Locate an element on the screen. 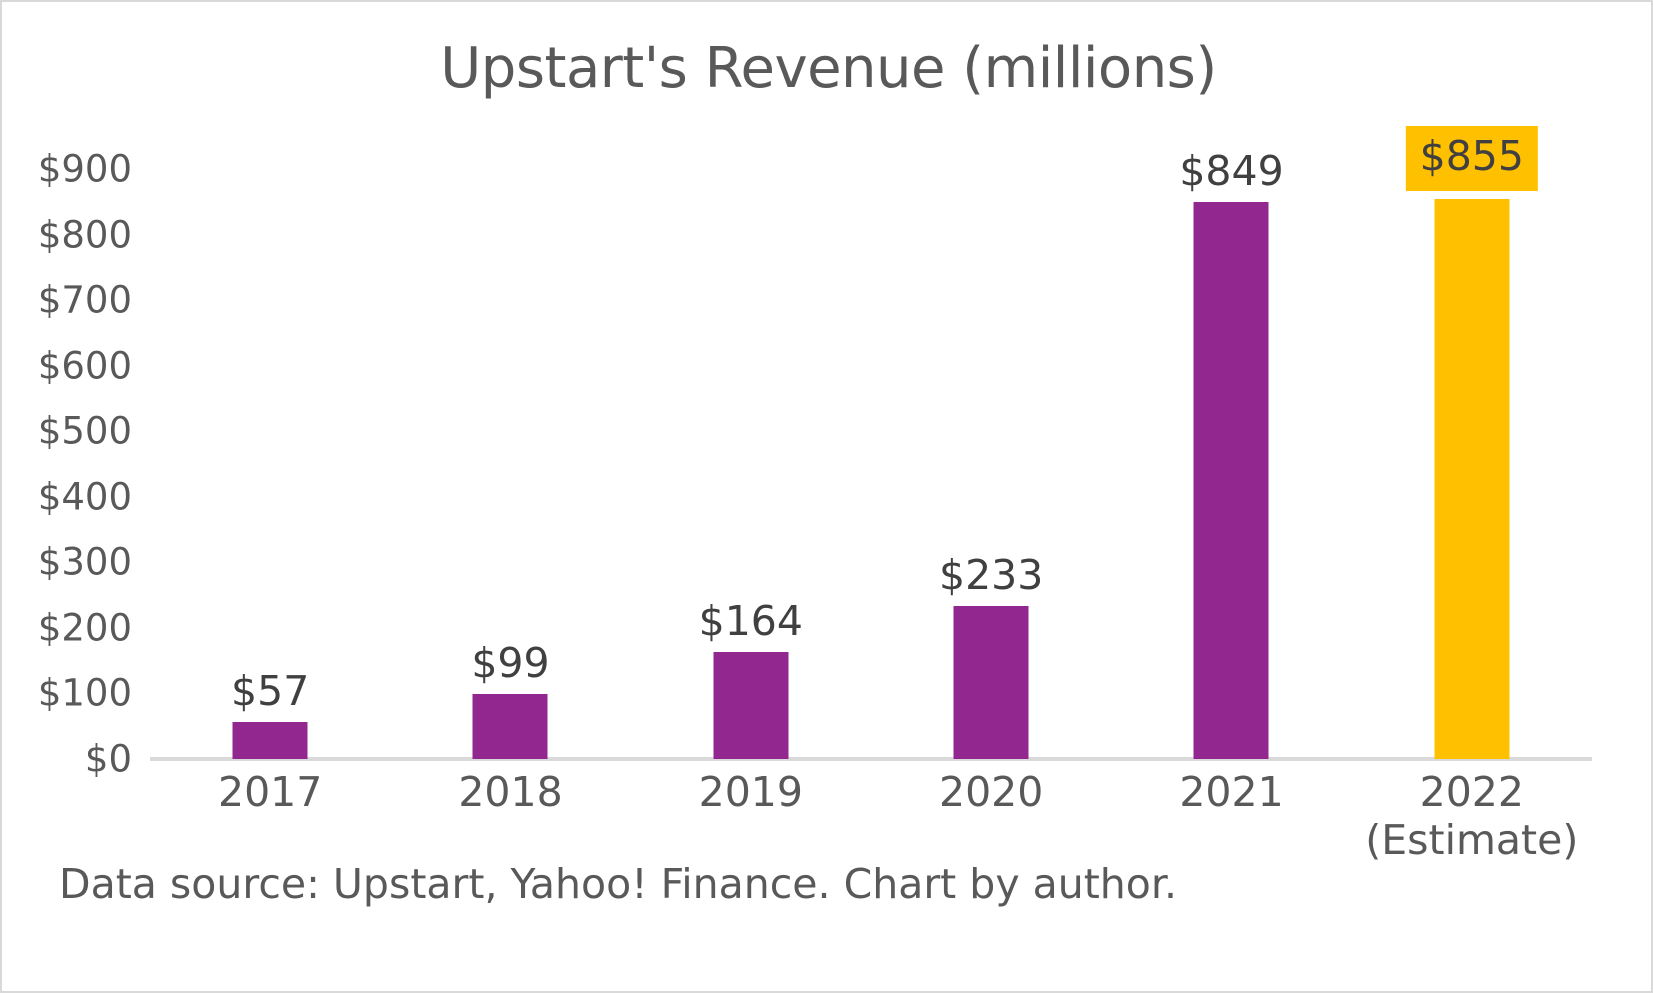  bar-group: $99 is located at coordinates (510, 464).